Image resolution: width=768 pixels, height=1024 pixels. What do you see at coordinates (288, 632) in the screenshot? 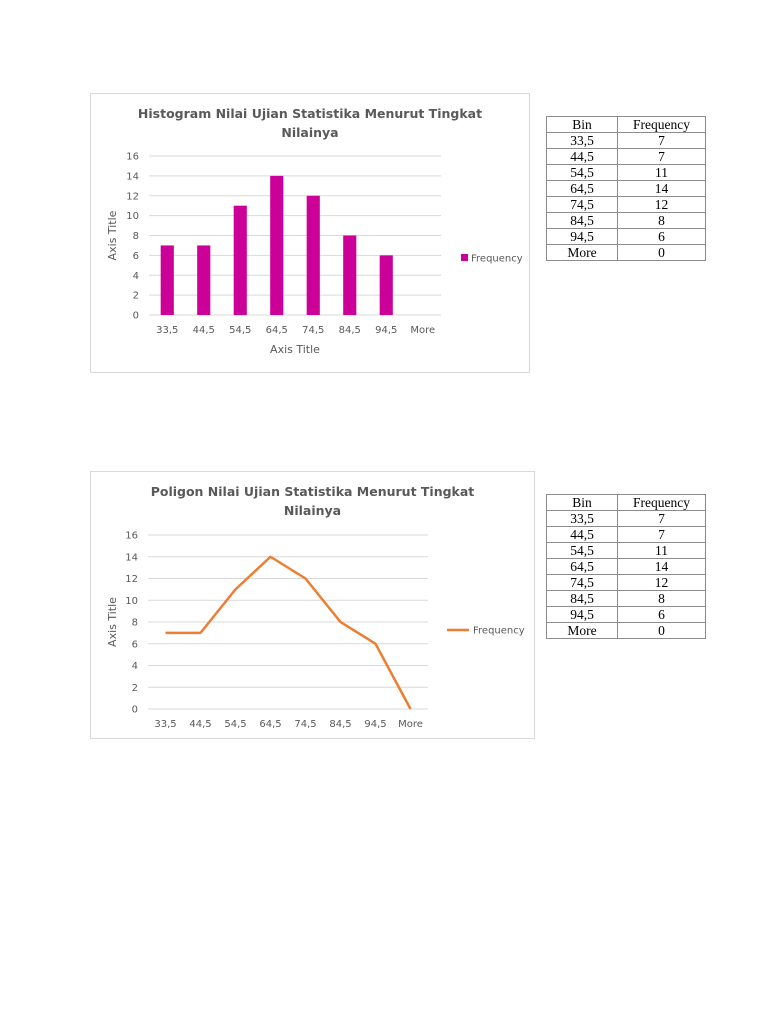
I see `series-line` at bounding box center [288, 632].